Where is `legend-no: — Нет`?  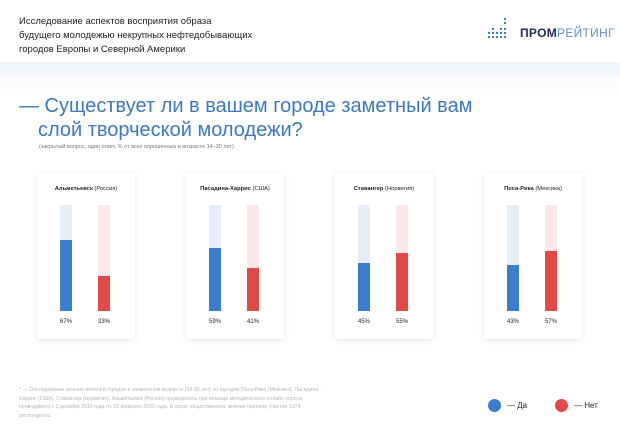
legend-no: — Нет is located at coordinates (576, 405).